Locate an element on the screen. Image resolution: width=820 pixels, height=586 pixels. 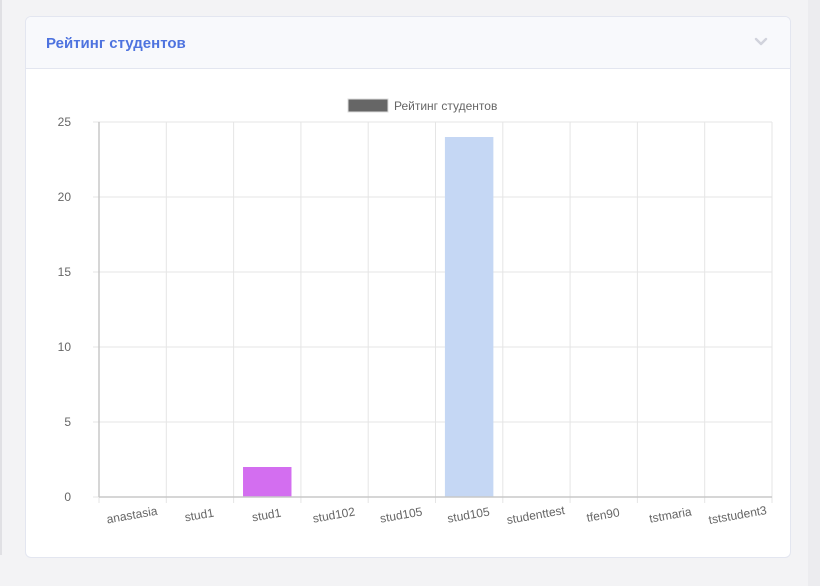
y-tick-label: 10 is located at coordinates (65, 347).